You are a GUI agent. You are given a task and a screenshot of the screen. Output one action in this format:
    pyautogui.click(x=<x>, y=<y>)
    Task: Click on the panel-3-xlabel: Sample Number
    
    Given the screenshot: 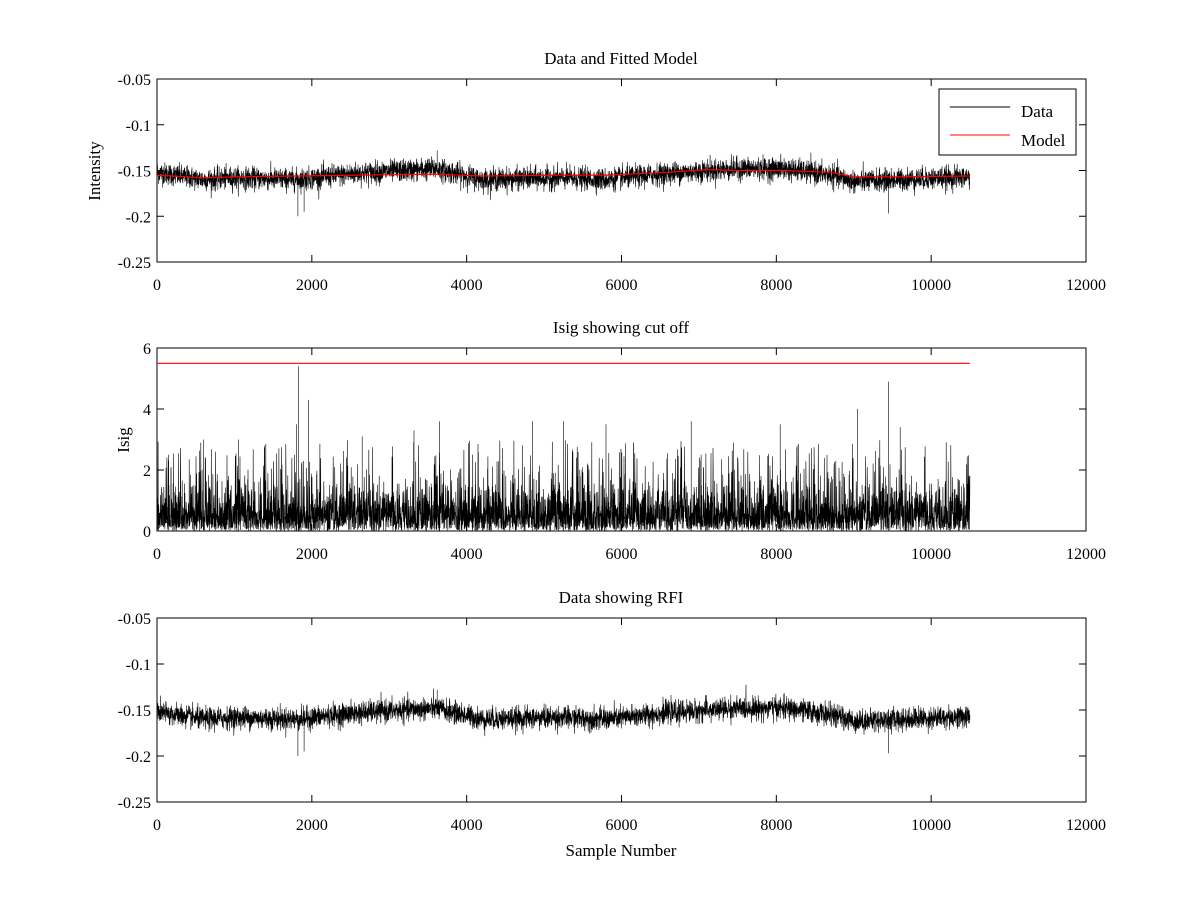 What is the action you would take?
    pyautogui.click(x=621, y=850)
    